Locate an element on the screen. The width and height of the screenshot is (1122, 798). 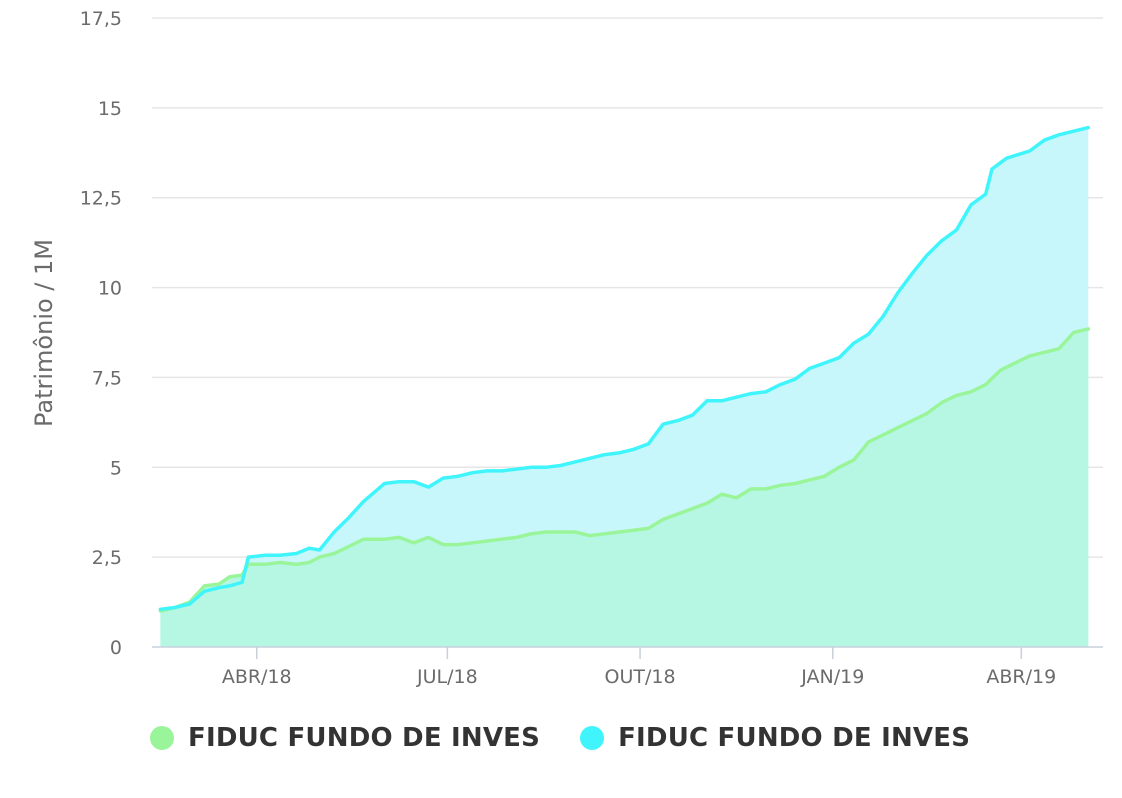
y-axis-title: Patrimônio / 1M is located at coordinates (44, 333).